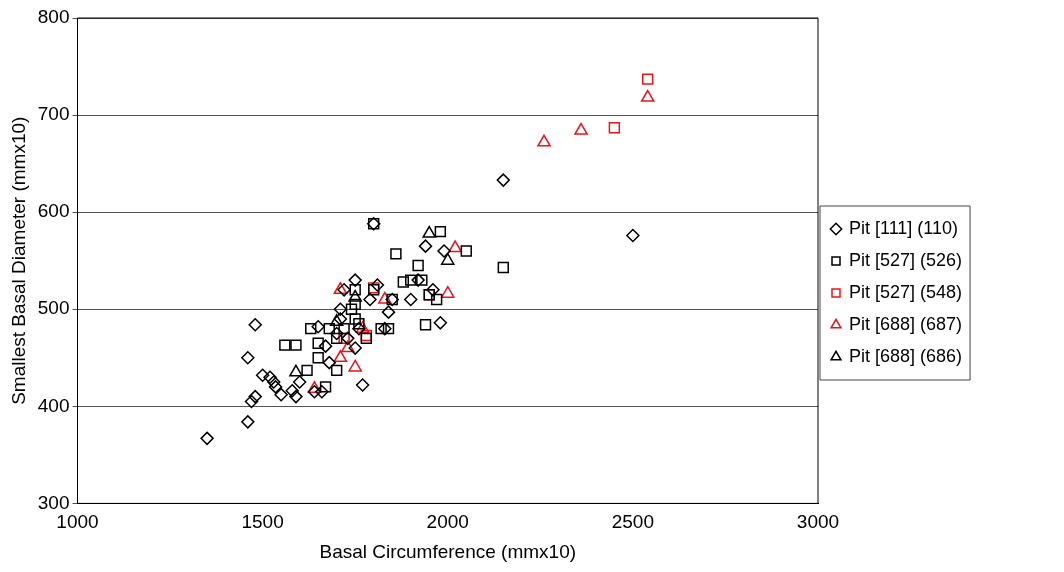  I want to click on x-axis-title: Basal Circumference (mmx10), so click(448, 551).